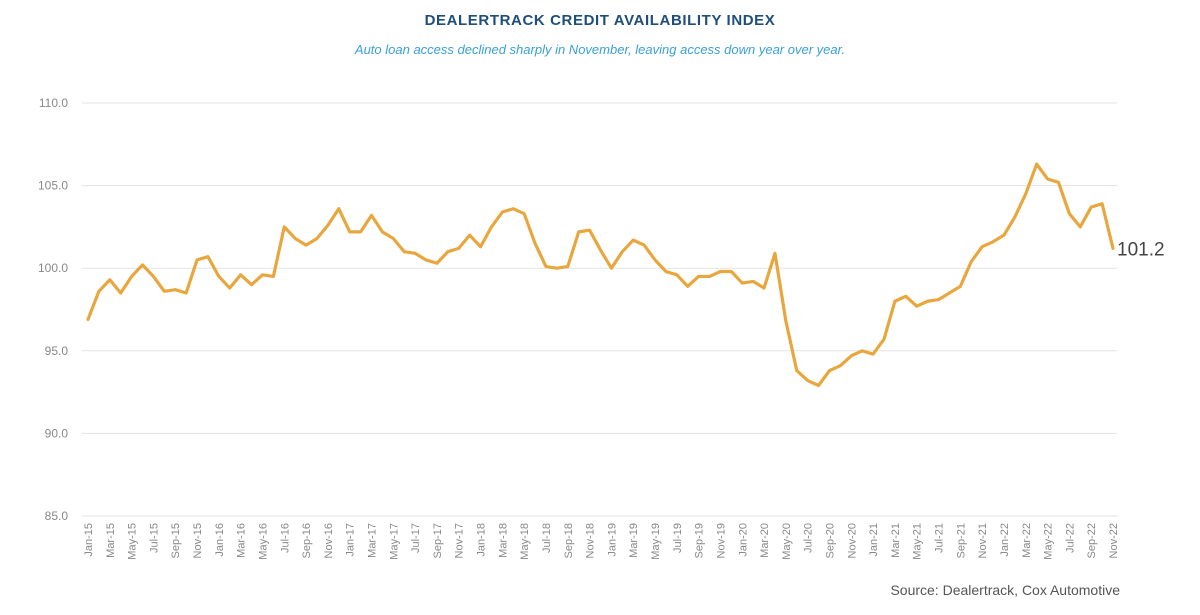  What do you see at coordinates (242, 540) in the screenshot?
I see `x-tick-label: Mar-16` at bounding box center [242, 540].